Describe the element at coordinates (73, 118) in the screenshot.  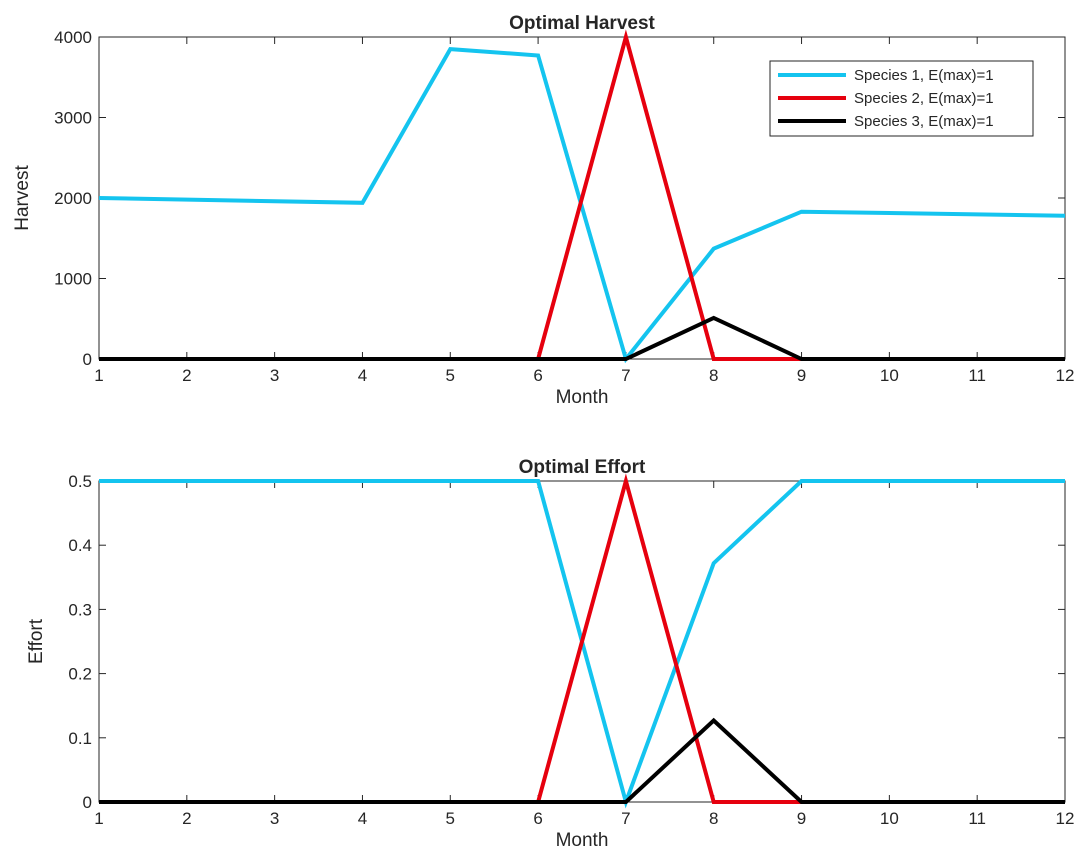
I see `y-tick-label: 3000` at that location.